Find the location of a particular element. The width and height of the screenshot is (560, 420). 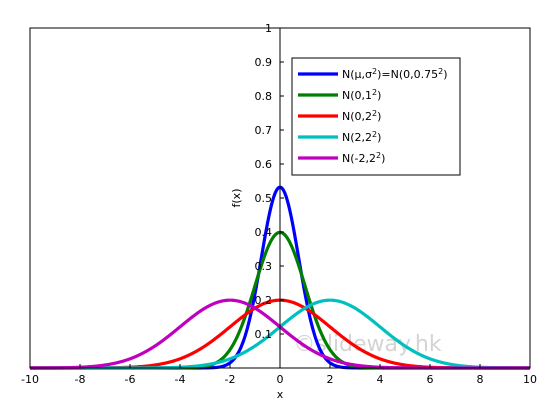

x-tick-label: 10 is located at coordinates (530, 379).